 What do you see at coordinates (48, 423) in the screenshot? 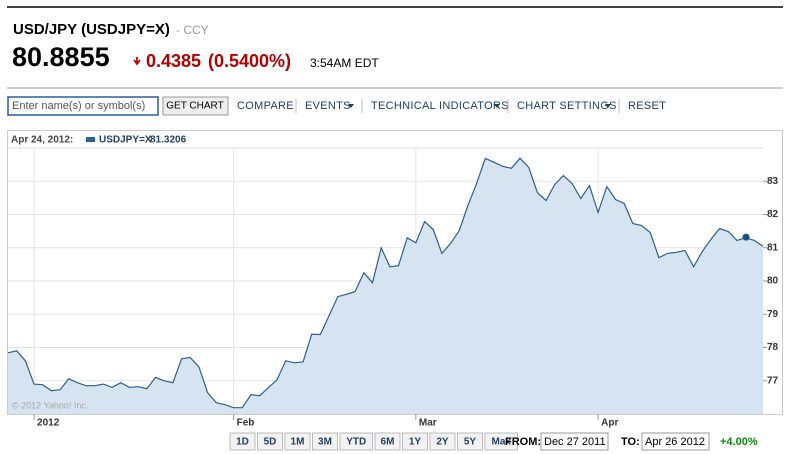
I see `x-tick-label: 2012` at bounding box center [48, 423].